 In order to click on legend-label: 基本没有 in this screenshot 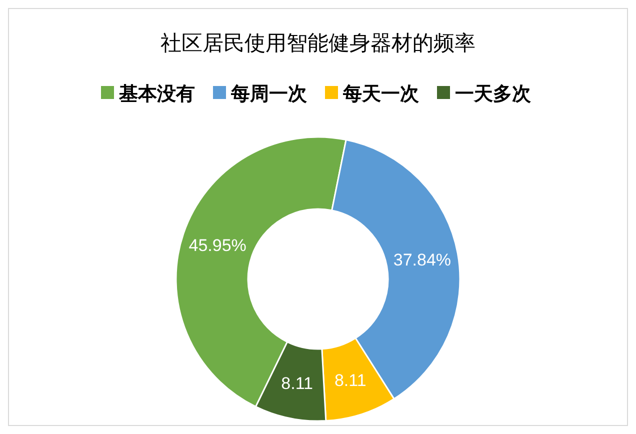, I will do `click(156, 94)`.